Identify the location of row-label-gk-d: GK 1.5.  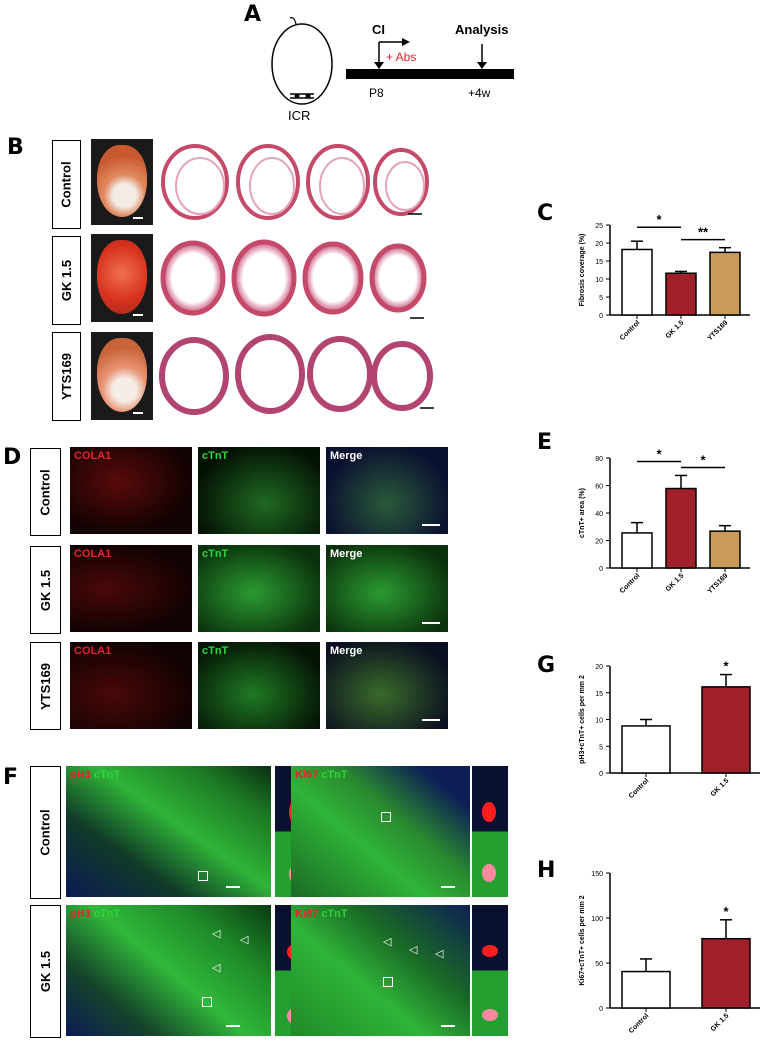
(45, 590).